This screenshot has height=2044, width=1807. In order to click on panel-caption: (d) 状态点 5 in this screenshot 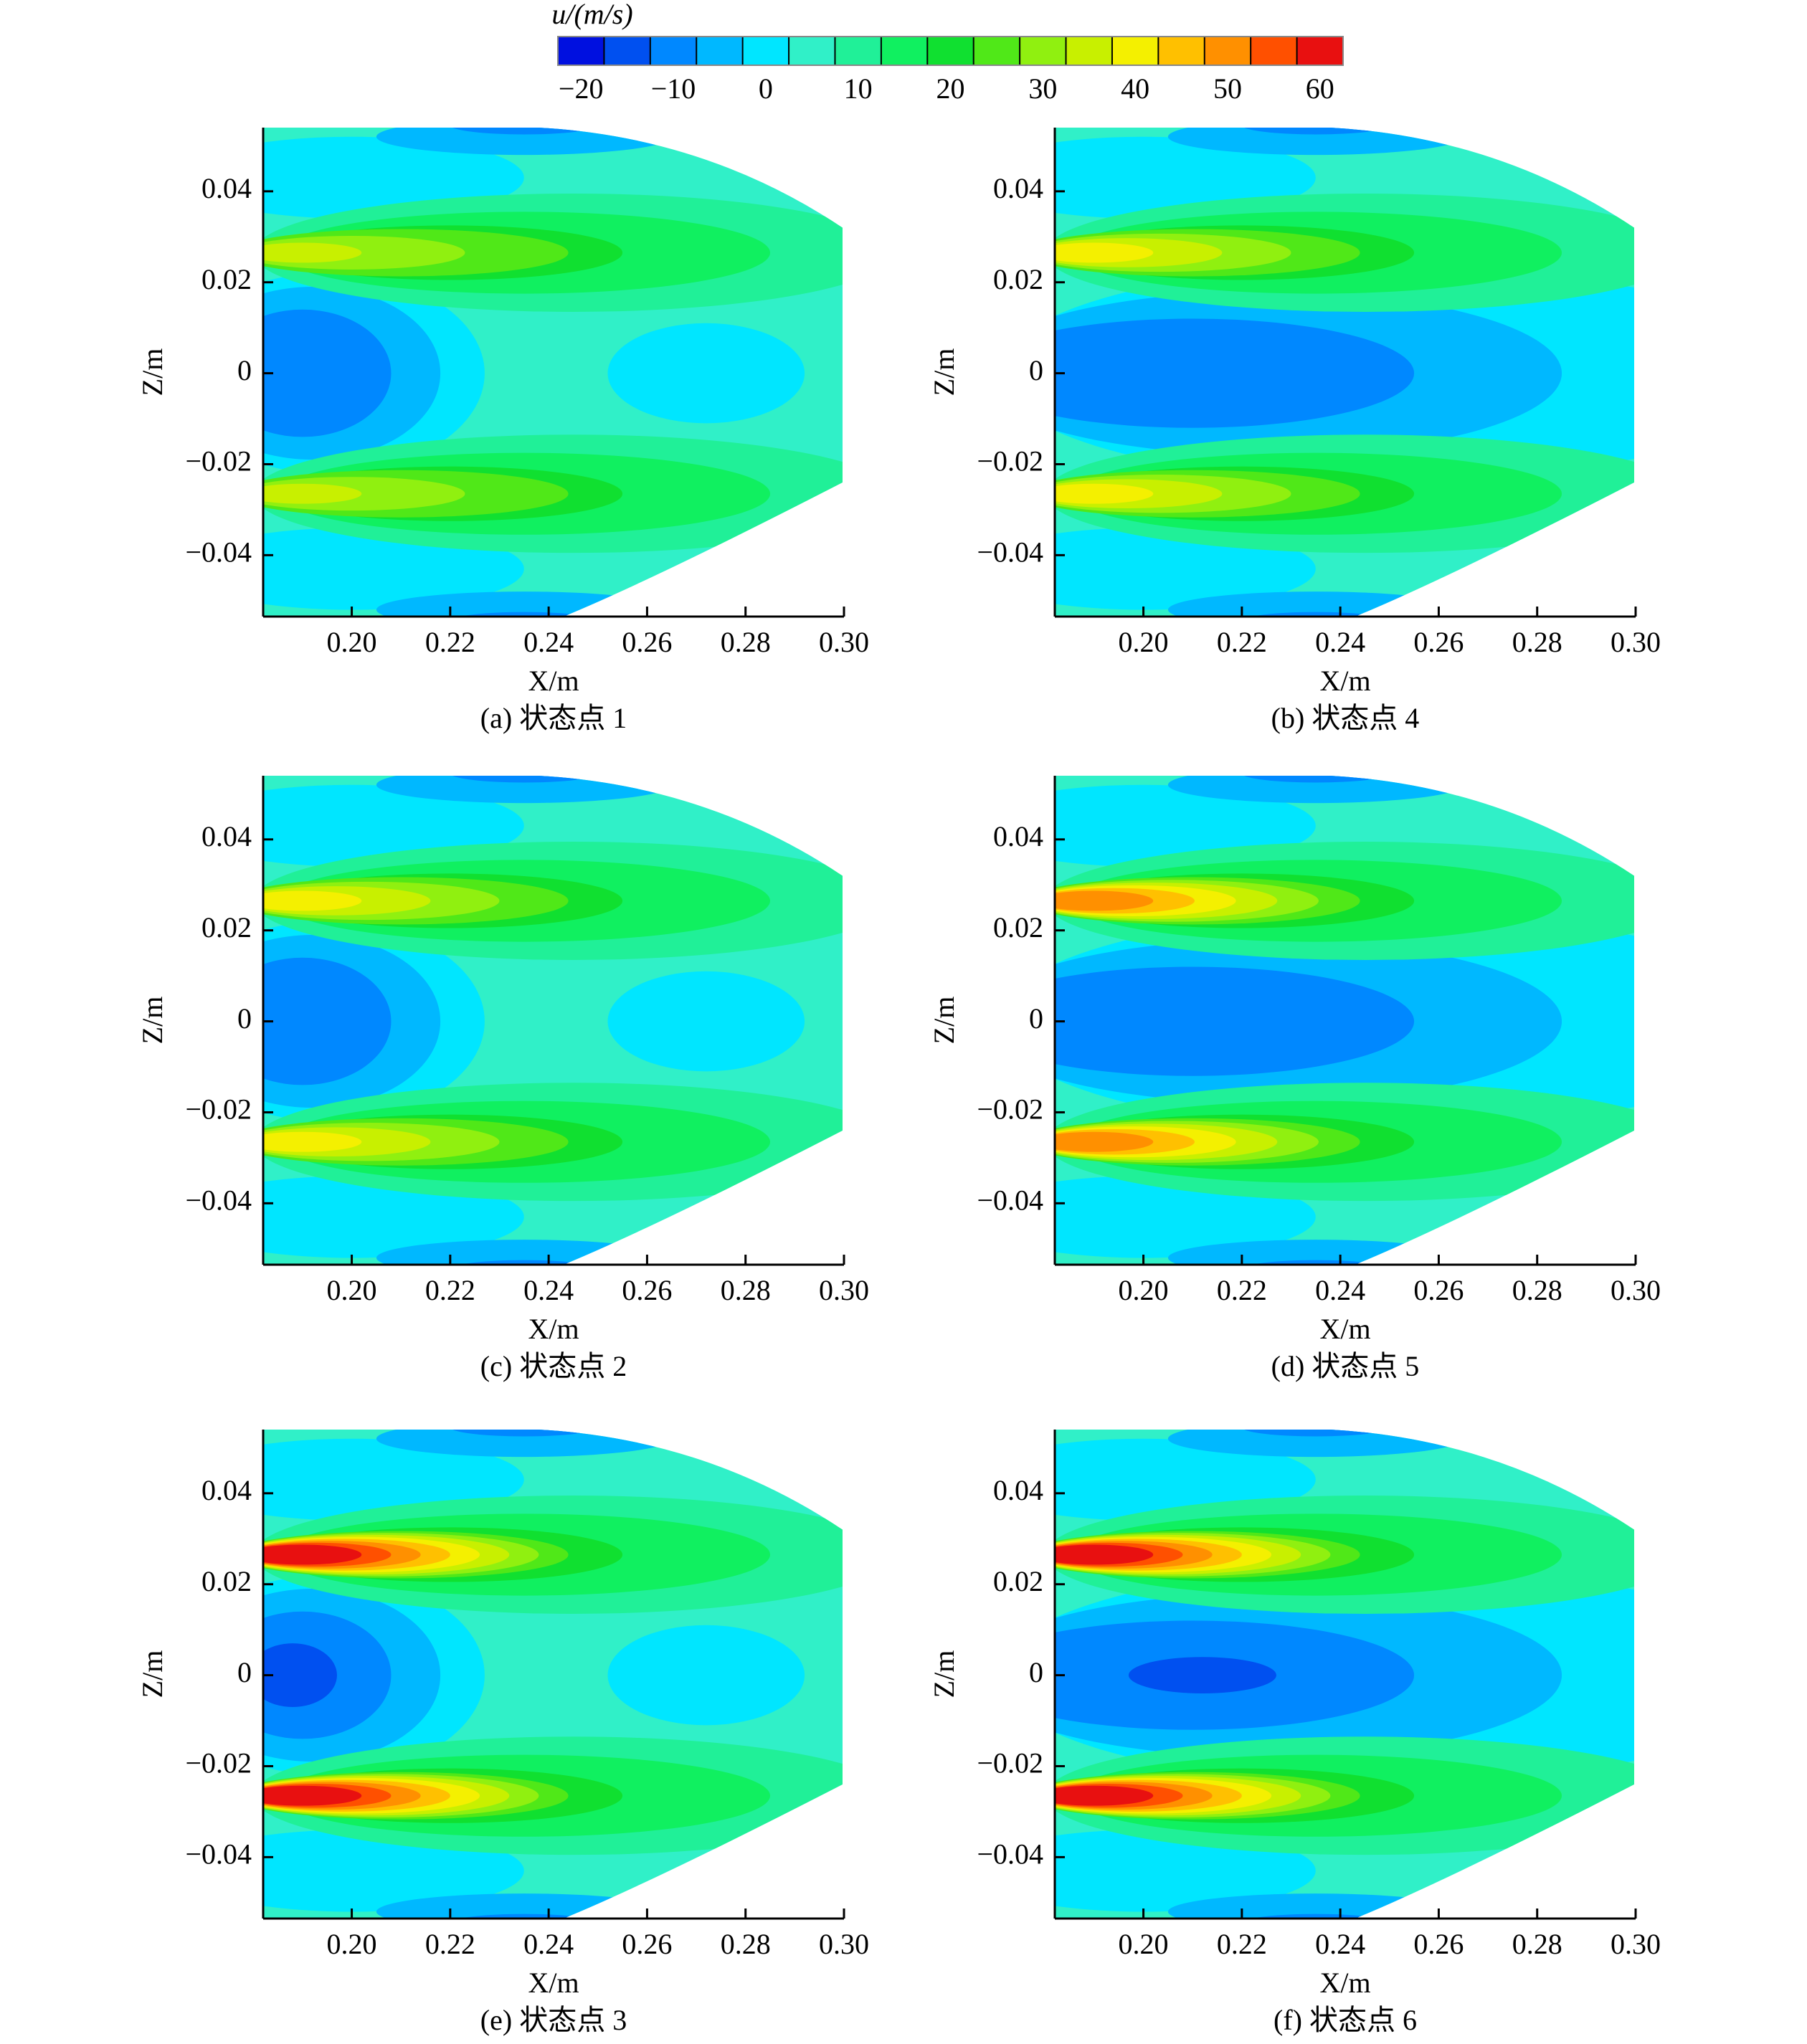, I will do `click(1345, 1366)`.